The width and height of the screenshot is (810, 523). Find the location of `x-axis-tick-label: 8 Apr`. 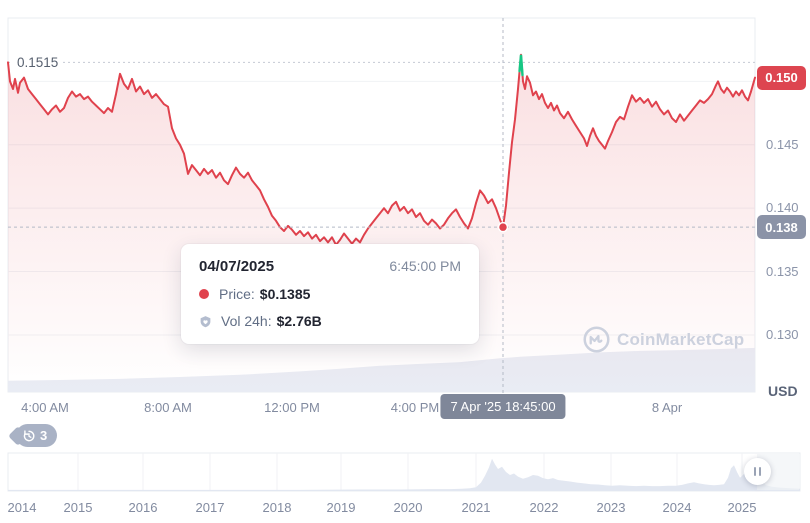

x-axis-tick-label: 8 Apr is located at coordinates (667, 407).